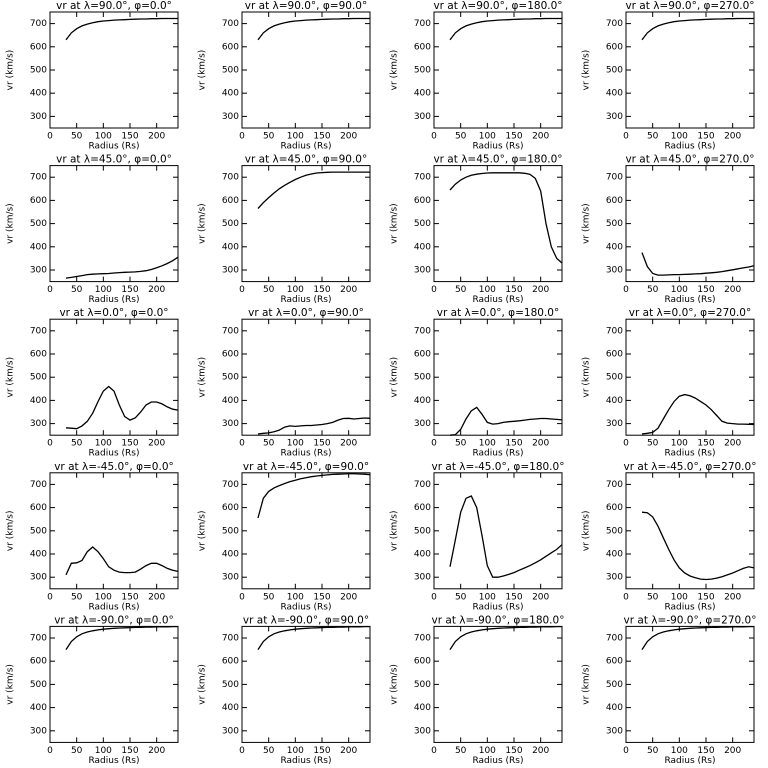  What do you see at coordinates (690, 313) in the screenshot?
I see `chart-title: vr at λ=0.0°, φ=270.0°` at bounding box center [690, 313].